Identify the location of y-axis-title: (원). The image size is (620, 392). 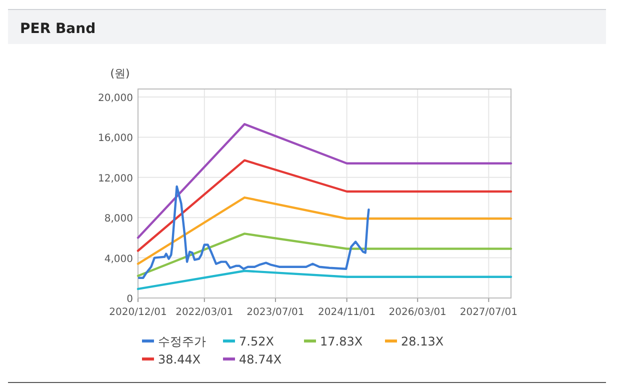
(120, 73).